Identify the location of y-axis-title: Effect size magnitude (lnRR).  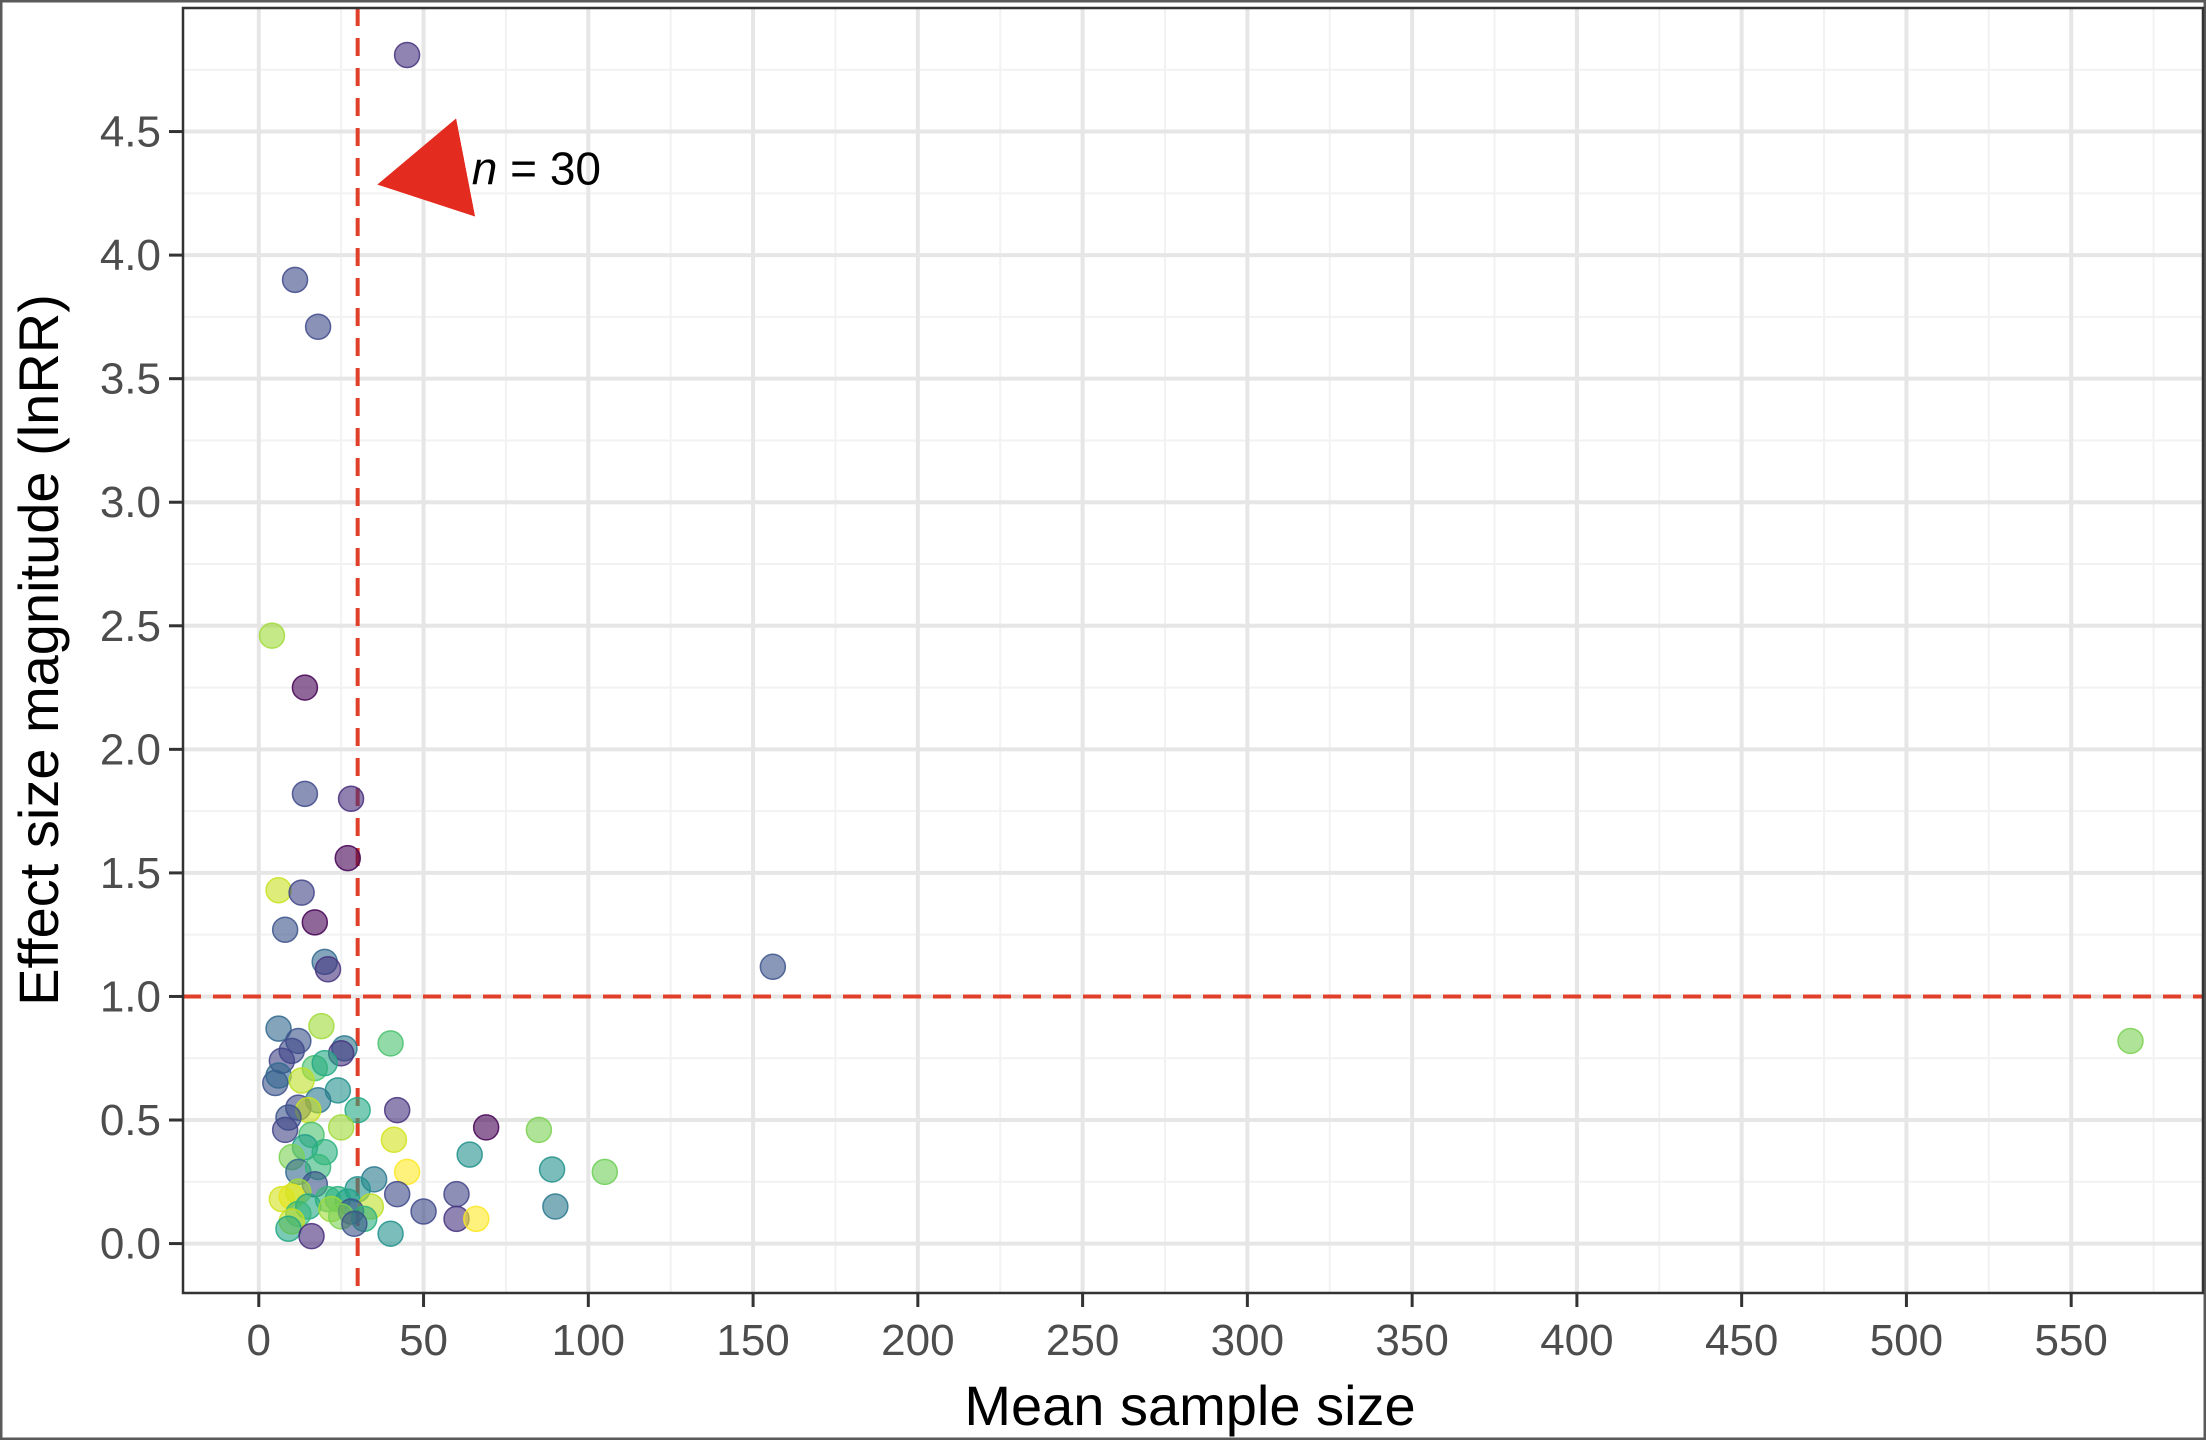
(38, 650).